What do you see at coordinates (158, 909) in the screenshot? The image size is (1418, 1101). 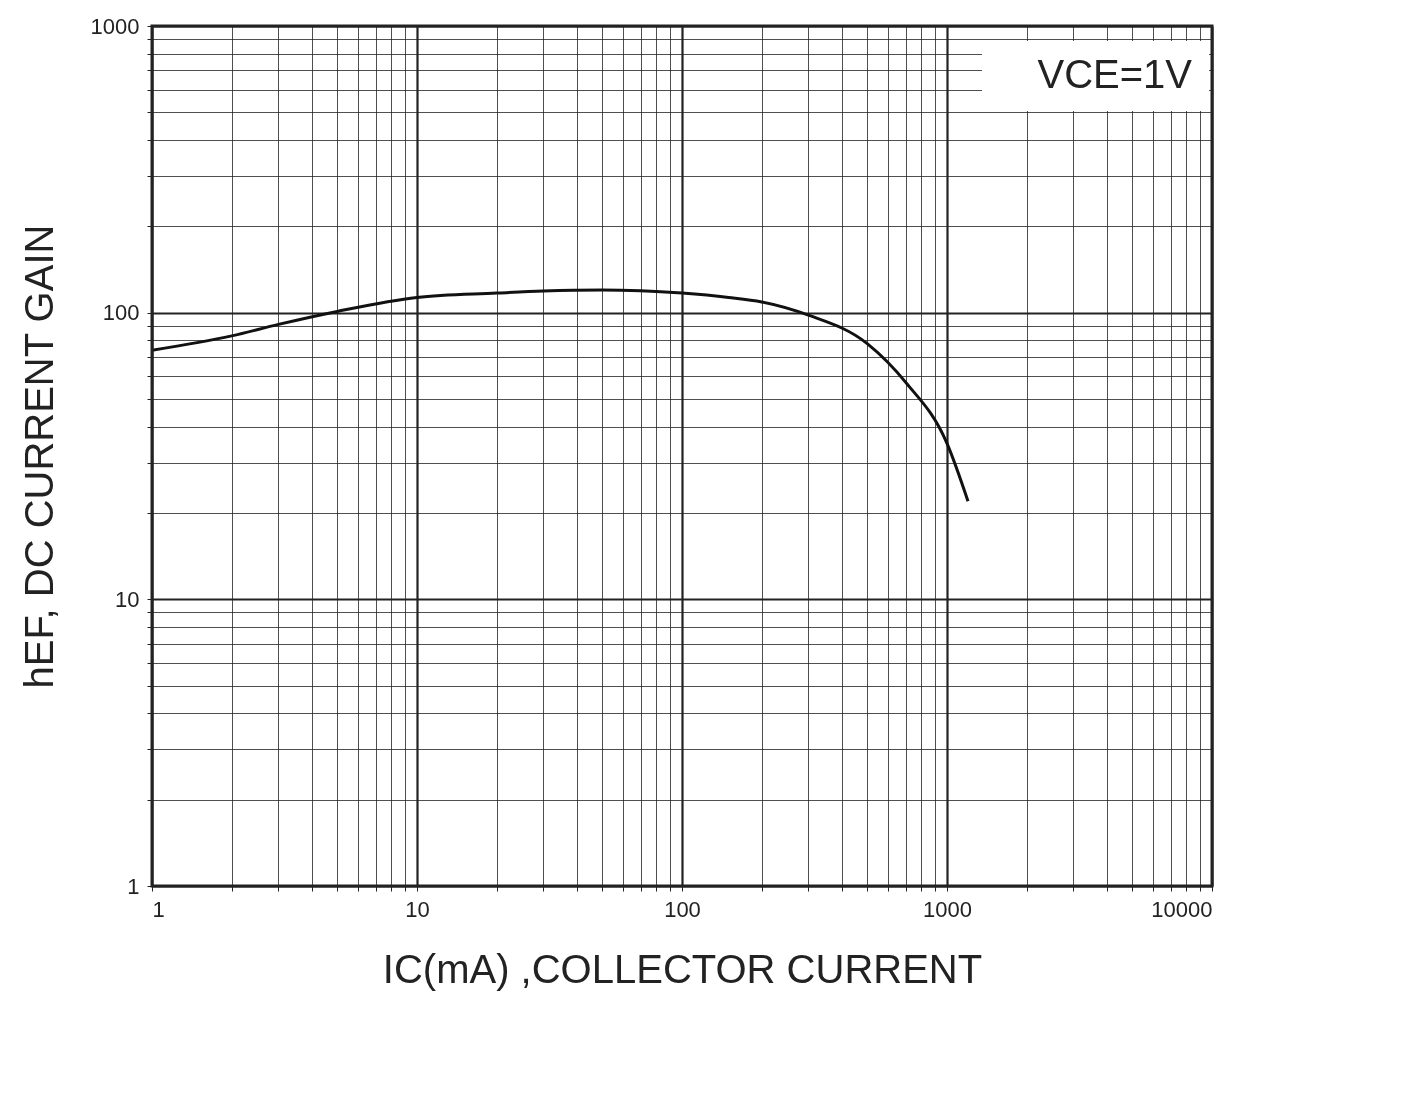 I see `x-tick-label: 1` at bounding box center [158, 909].